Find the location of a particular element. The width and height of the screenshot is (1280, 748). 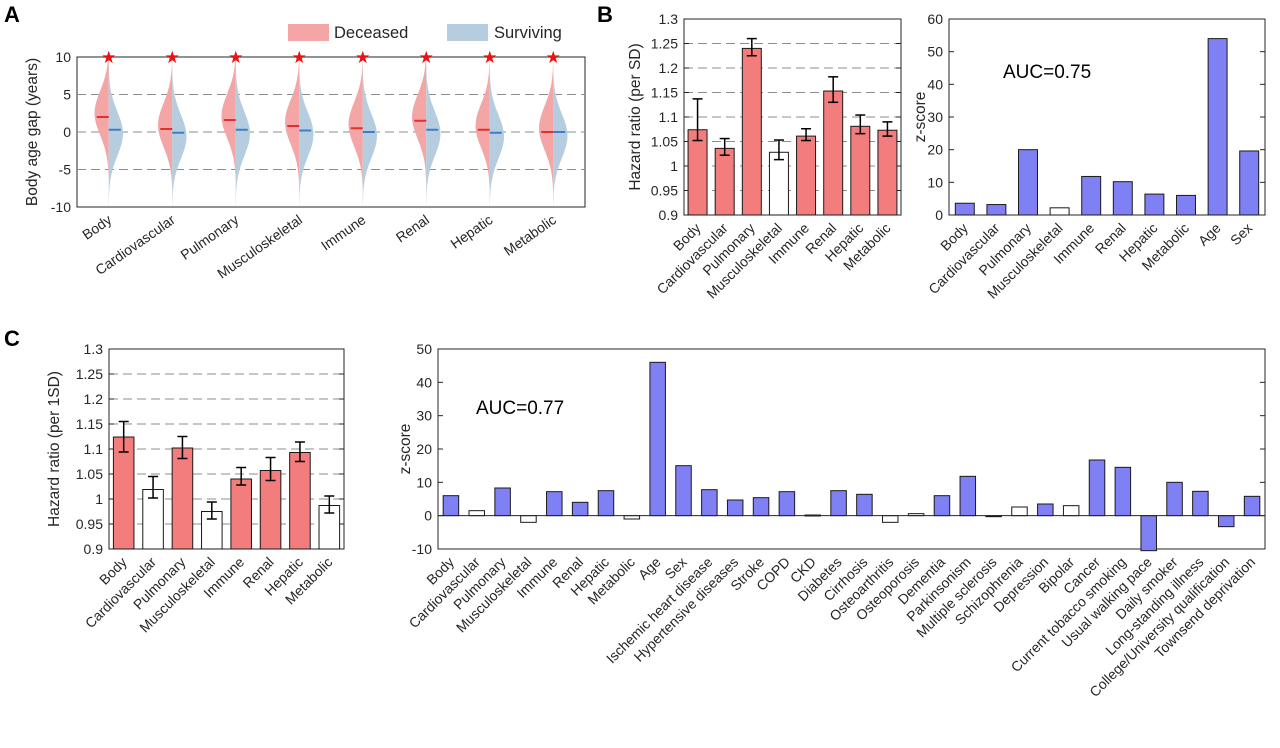

x-tick-label: Metabolic is located at coordinates (530, 234).